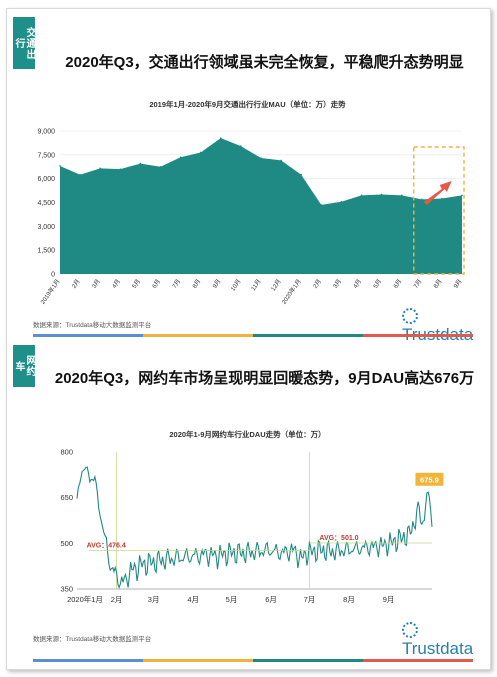  What do you see at coordinates (46, 155) in the screenshot?
I see `y-tick-label: 7,500` at bounding box center [46, 155].